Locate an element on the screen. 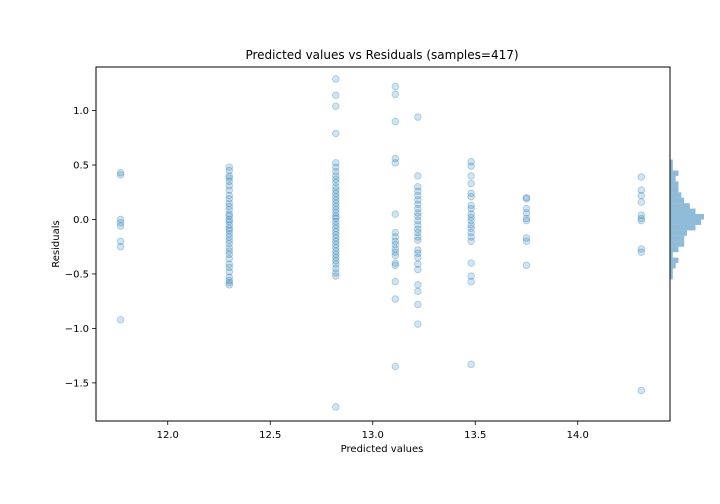  y-tick-label: −1.0 is located at coordinates (77, 329).